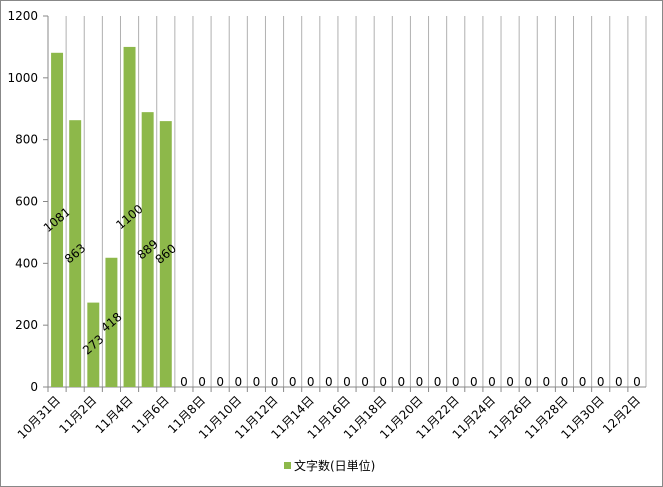 This screenshot has height=487, width=663. Describe the element at coordinates (22, 78) in the screenshot. I see `y-tick-label: 1000` at that location.